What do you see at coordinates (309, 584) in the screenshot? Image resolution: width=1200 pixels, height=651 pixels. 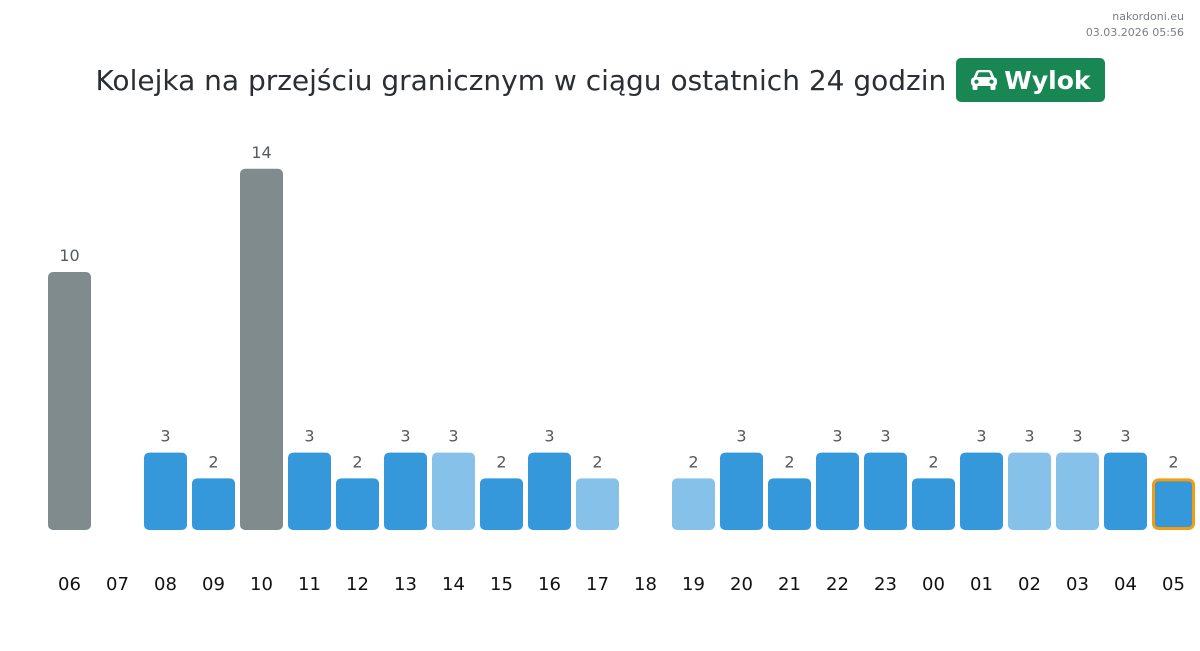 I see `x-tick-label-11: 11` at bounding box center [309, 584].